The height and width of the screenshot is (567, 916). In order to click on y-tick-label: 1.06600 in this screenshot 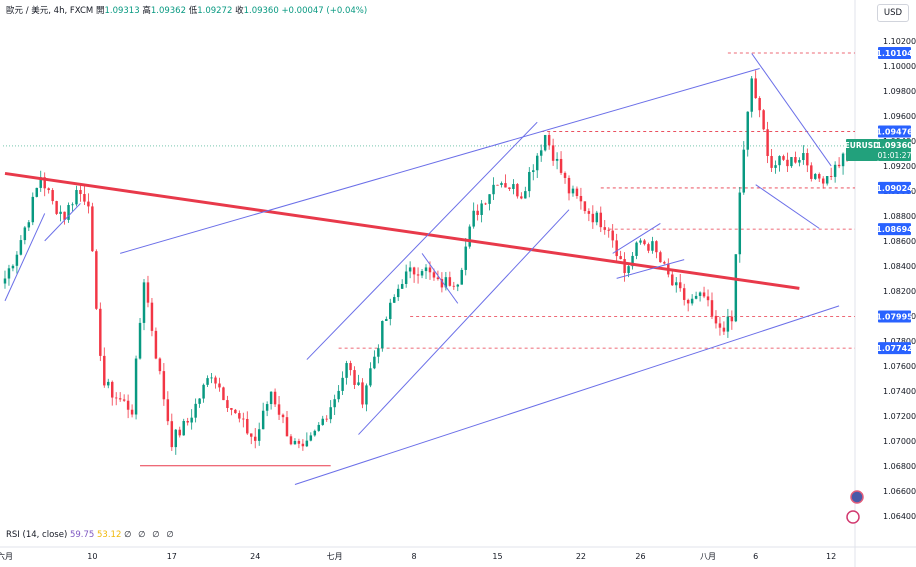, I will do `click(899, 491)`.